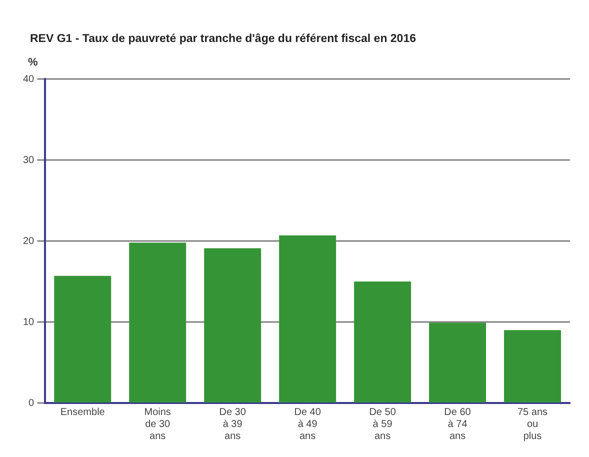  What do you see at coordinates (157, 424) in the screenshot?
I see `x-tick-label: Moins de 30 ans` at bounding box center [157, 424].